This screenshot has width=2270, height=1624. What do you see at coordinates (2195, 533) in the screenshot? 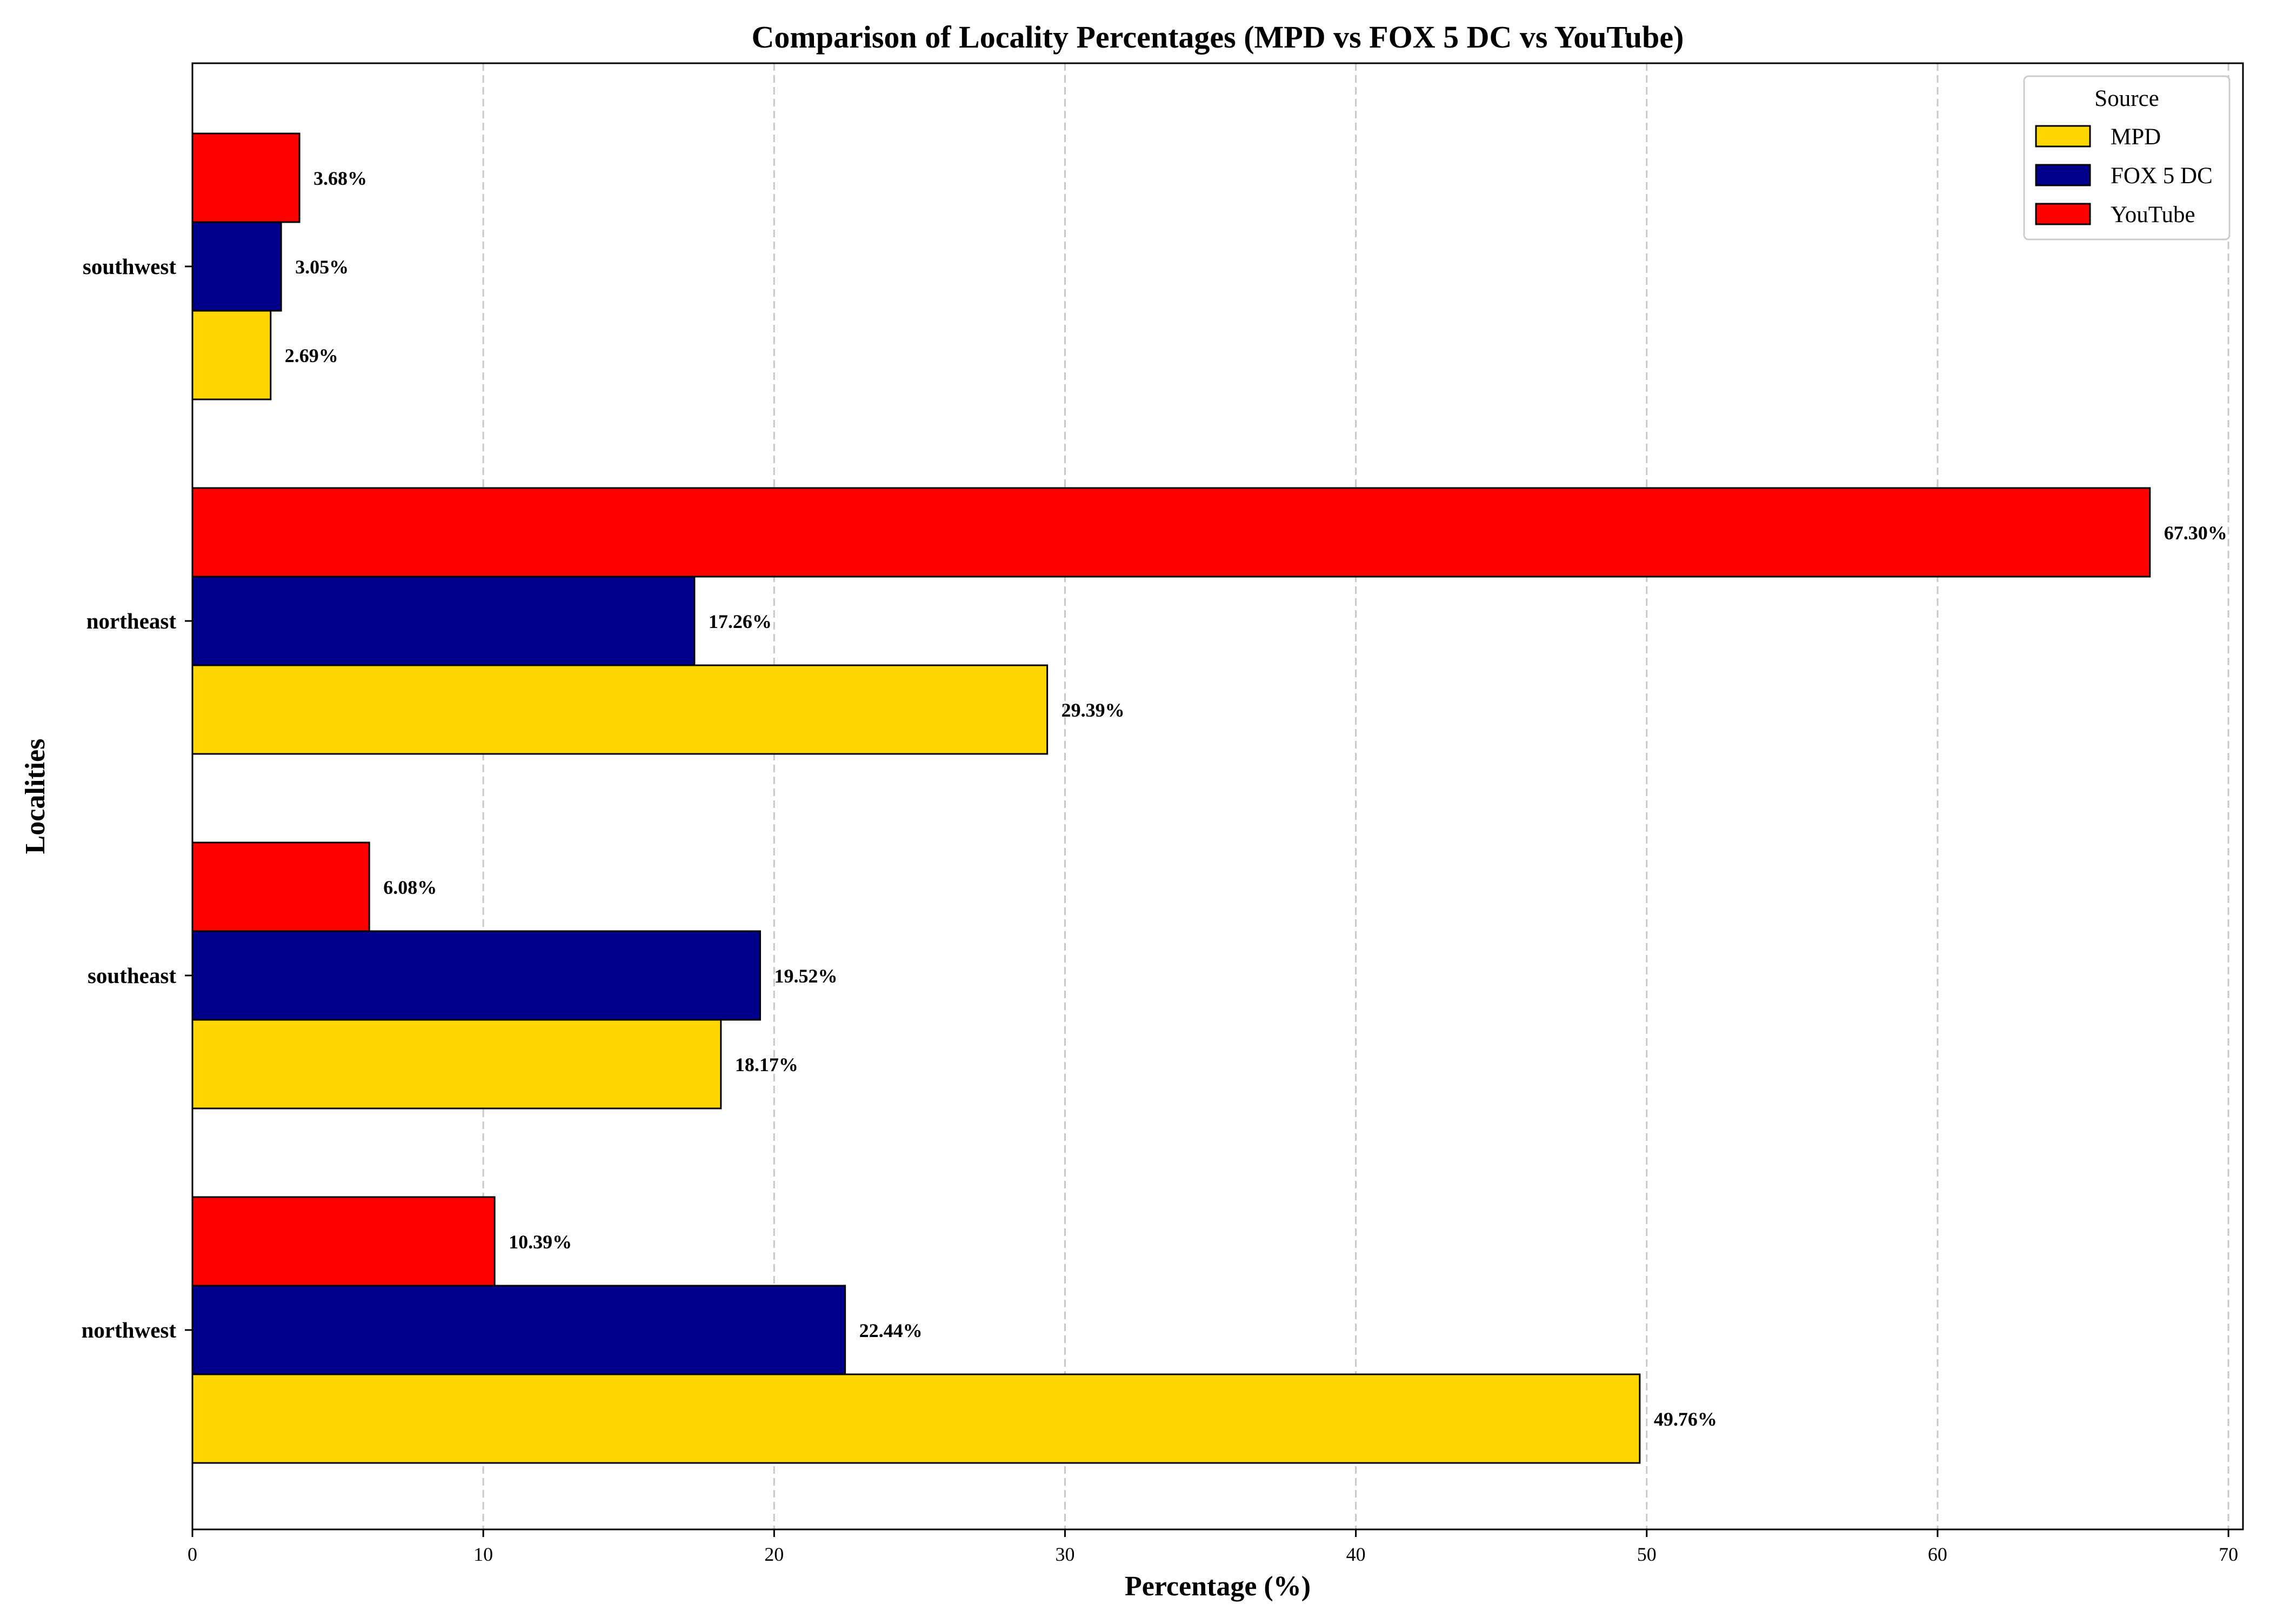
I see `bar-value-label: 67.30%` at bounding box center [2195, 533].